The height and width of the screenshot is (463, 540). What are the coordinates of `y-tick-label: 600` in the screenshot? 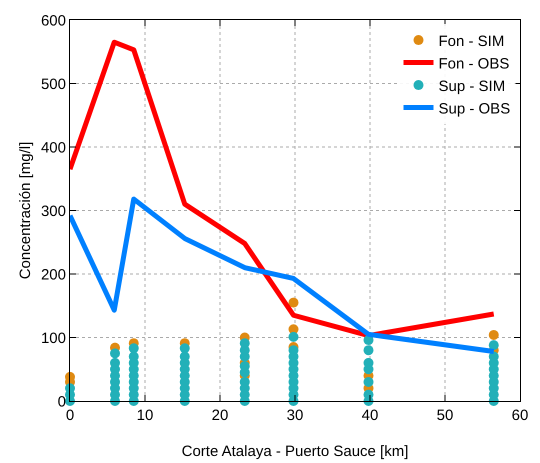 It's located at (53, 21).